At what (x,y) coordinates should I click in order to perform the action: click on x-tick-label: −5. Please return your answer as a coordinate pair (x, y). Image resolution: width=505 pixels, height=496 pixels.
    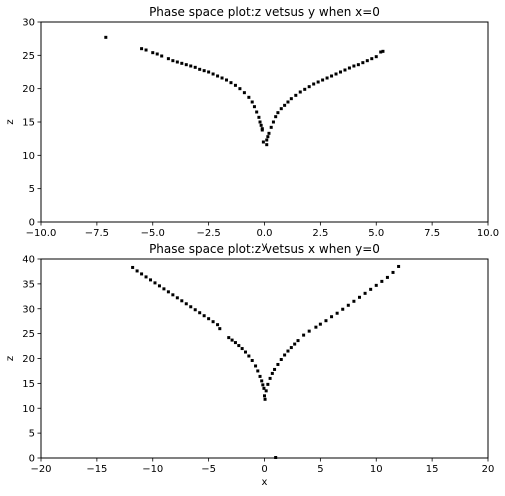
    Looking at the image, I should click on (208, 469).